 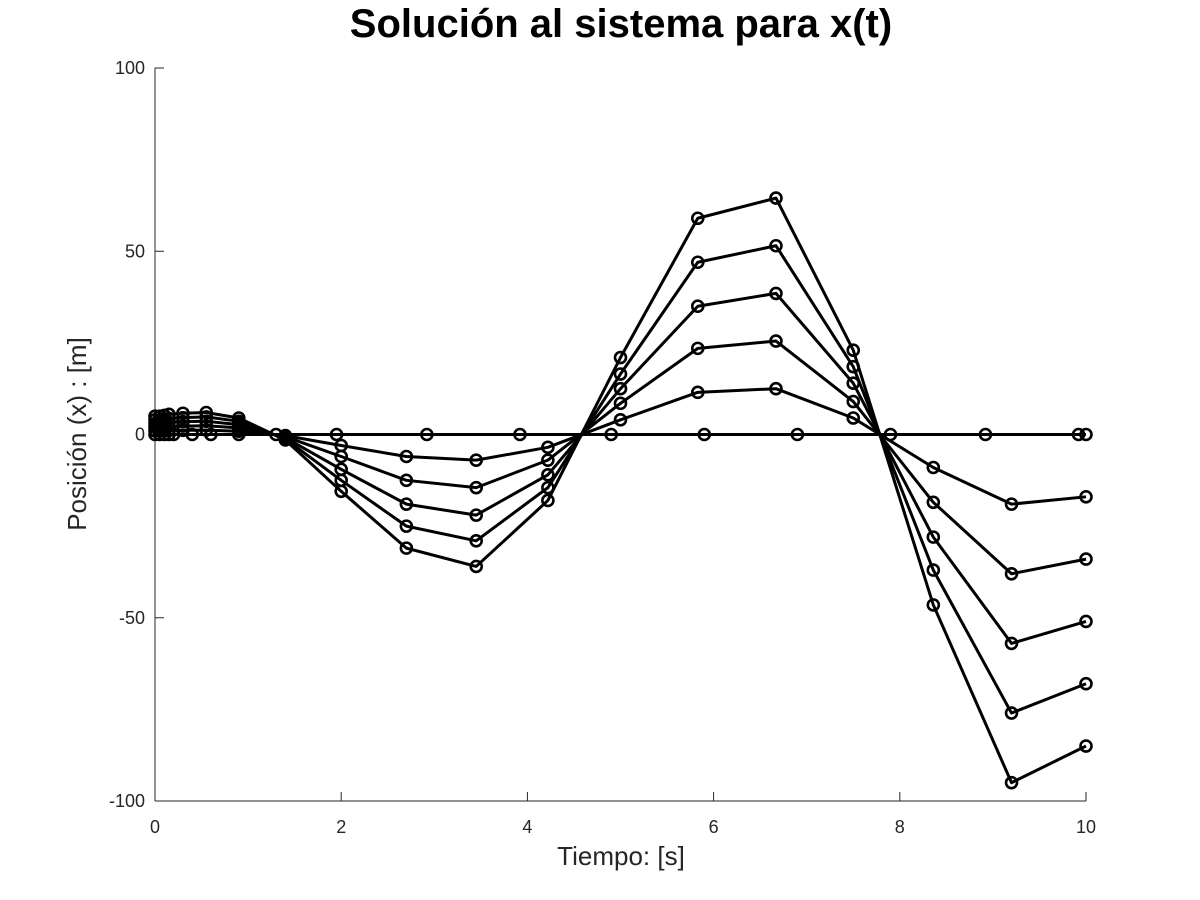 I want to click on x-tick-label: 10, so click(x=1086, y=827).